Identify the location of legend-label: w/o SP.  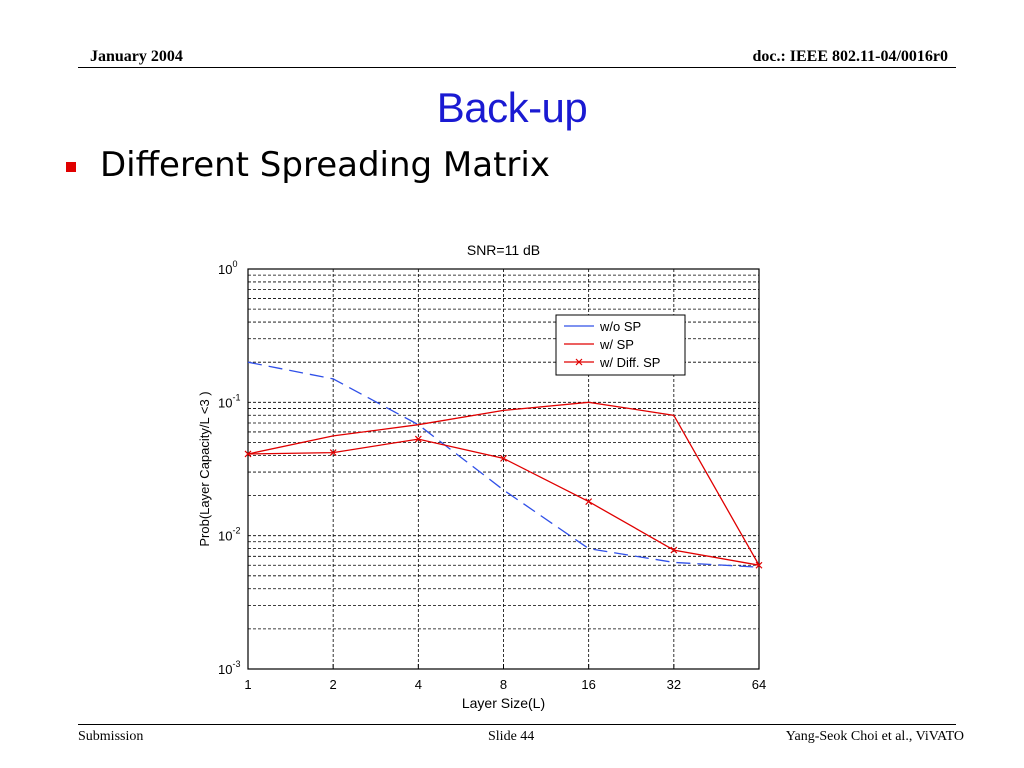
(620, 326).